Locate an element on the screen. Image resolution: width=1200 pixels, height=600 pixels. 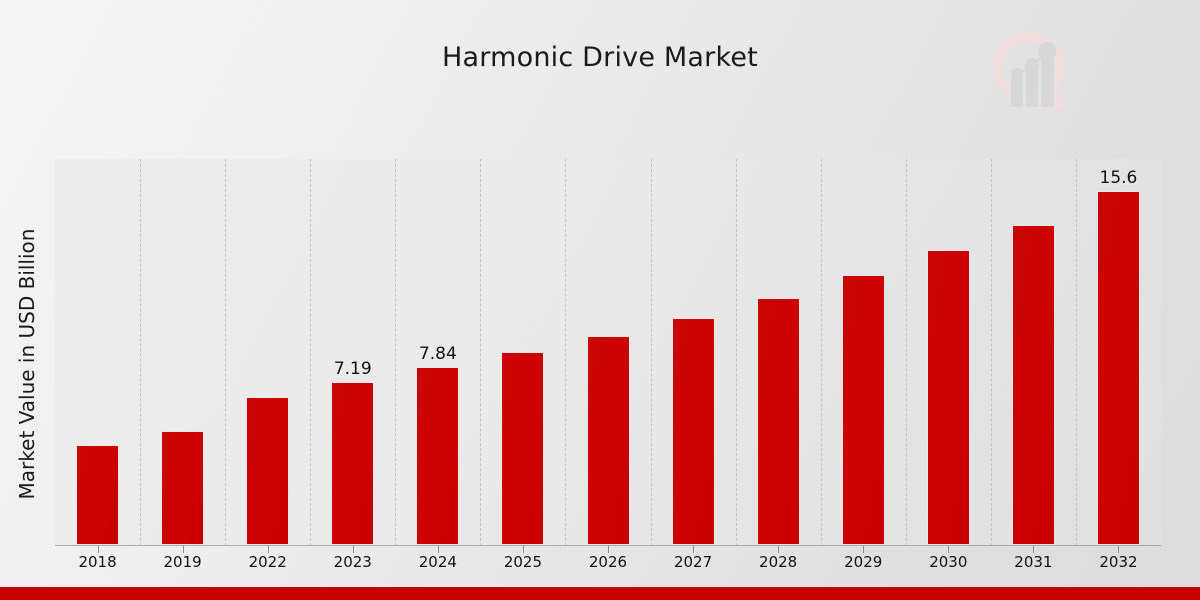
bar-2029 is located at coordinates (863, 409).